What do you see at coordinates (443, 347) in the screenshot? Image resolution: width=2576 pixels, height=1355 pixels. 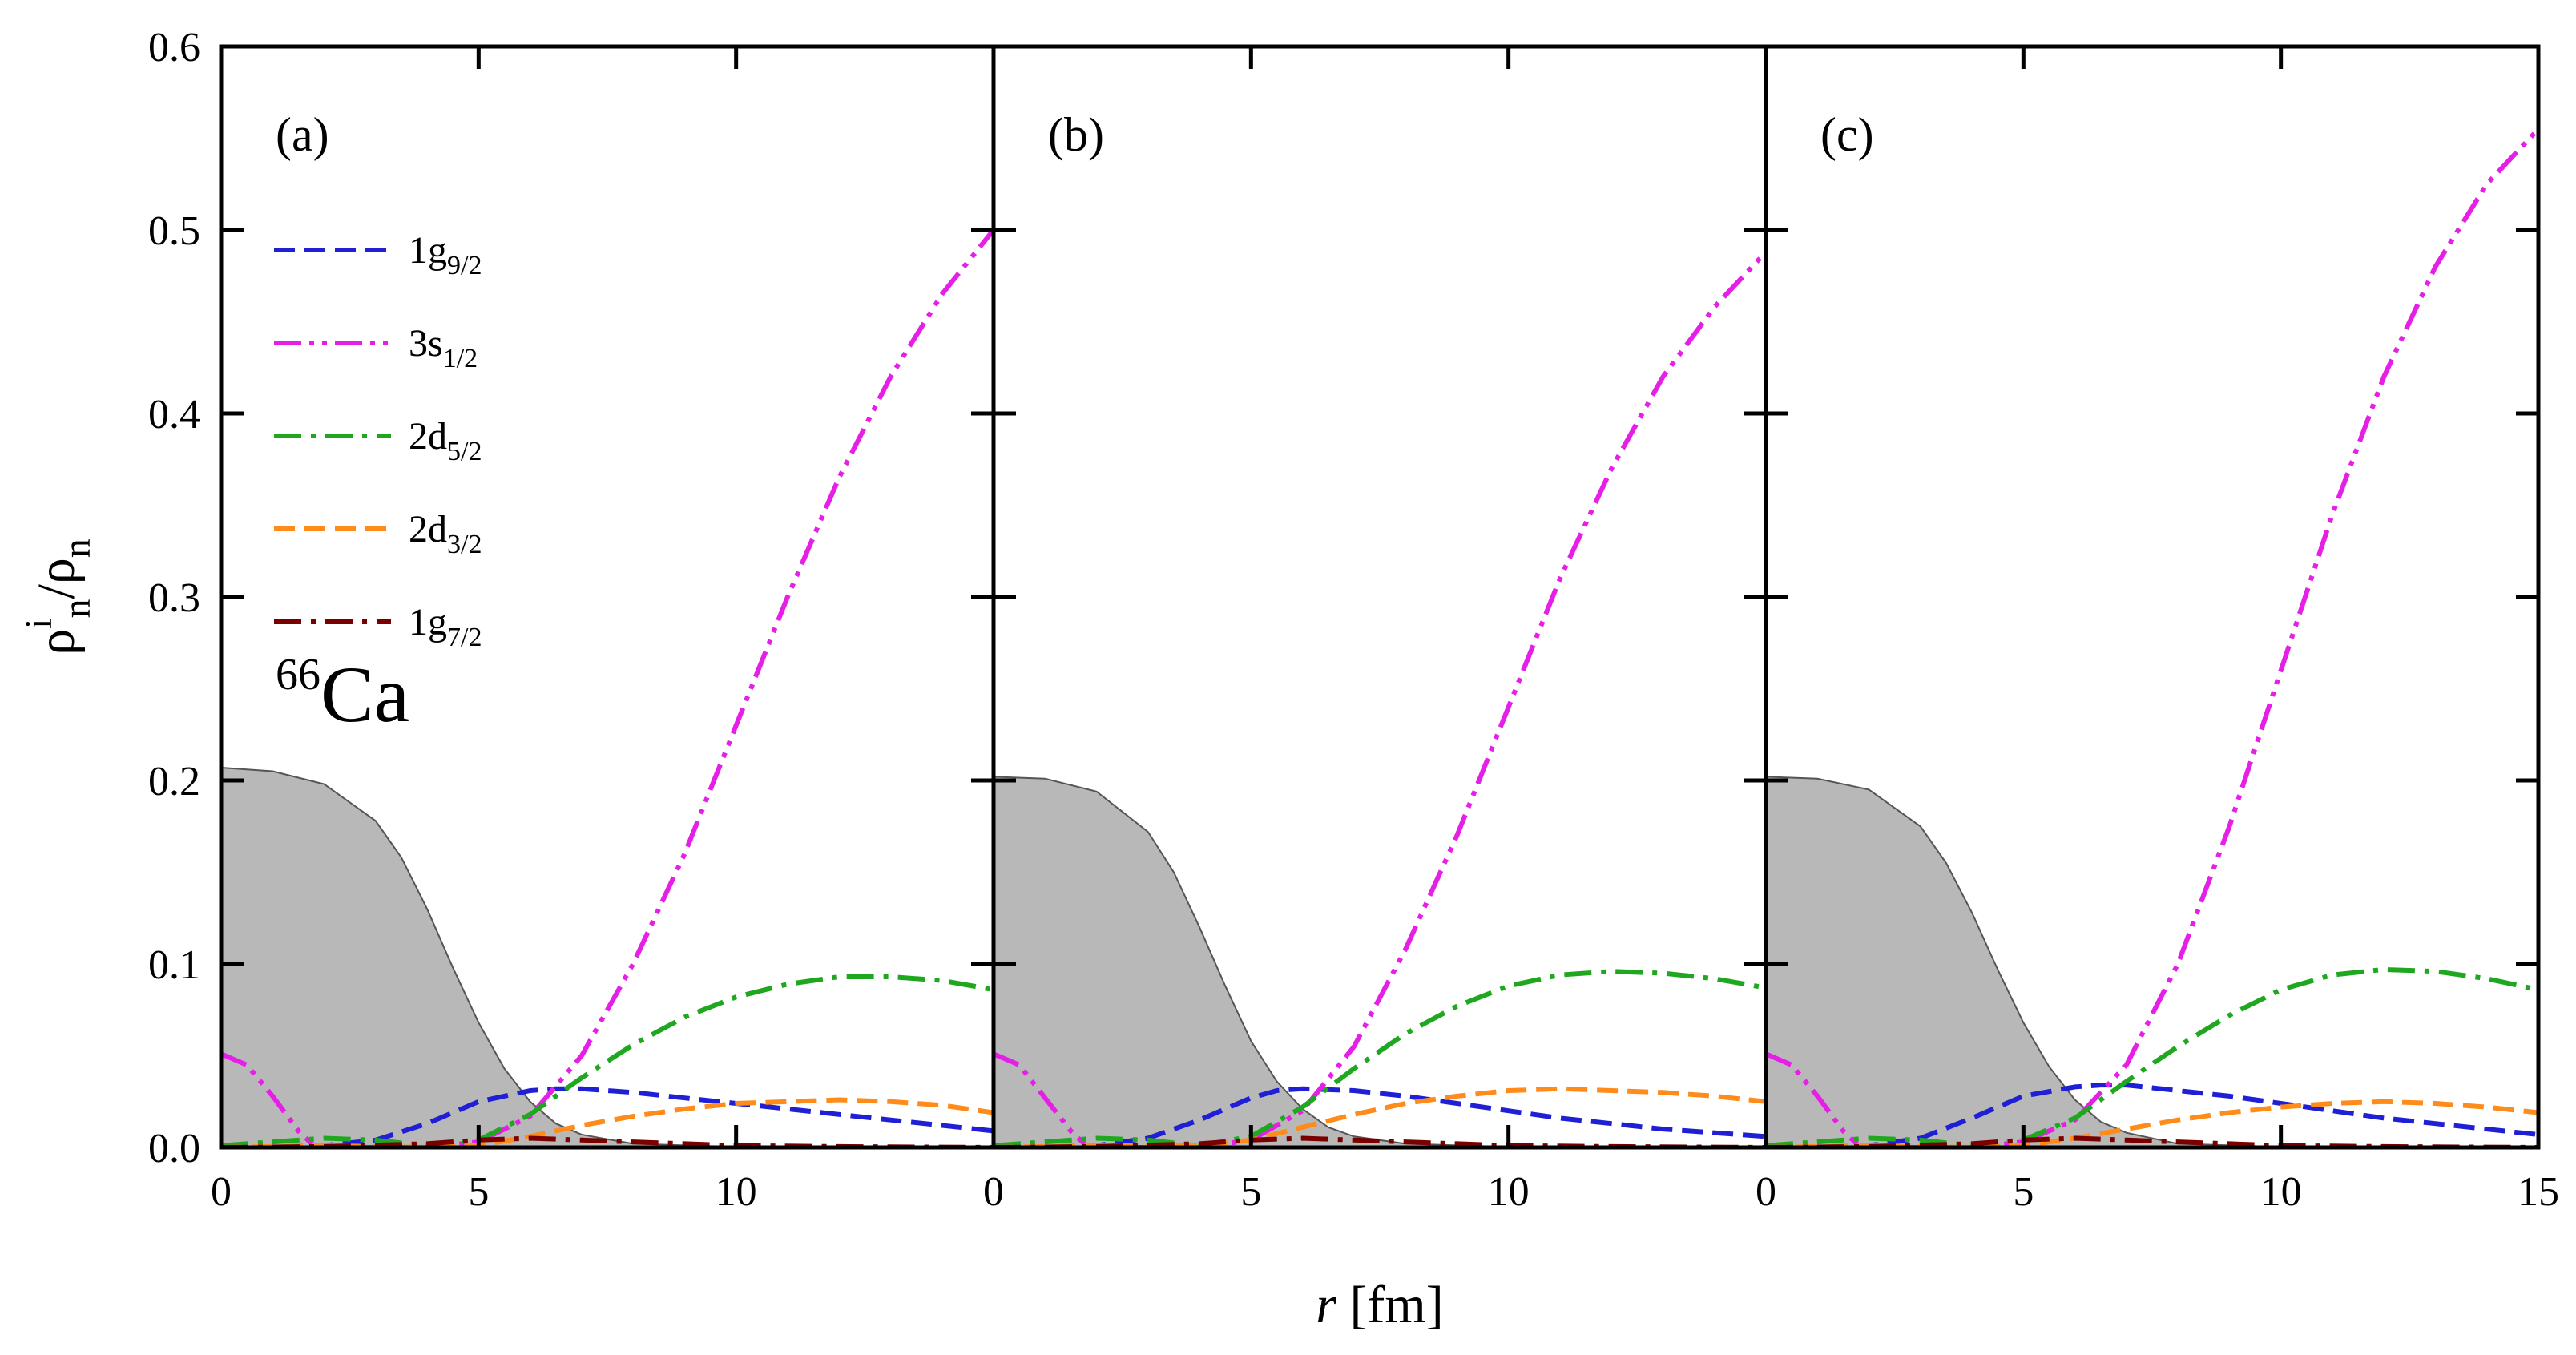 I see `legend-entry-label: 3s1/2` at bounding box center [443, 347].